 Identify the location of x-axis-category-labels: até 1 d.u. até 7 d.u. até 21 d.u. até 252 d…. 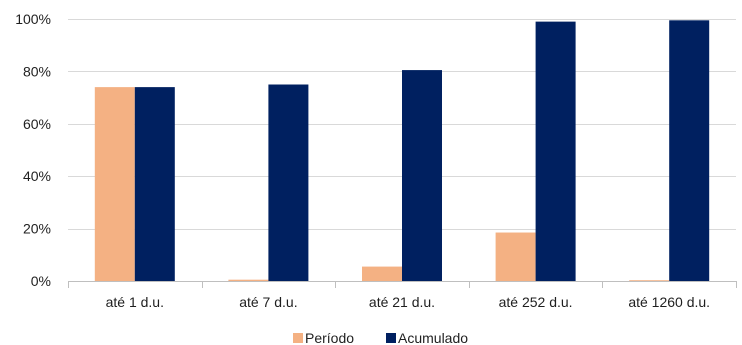
(408, 302).